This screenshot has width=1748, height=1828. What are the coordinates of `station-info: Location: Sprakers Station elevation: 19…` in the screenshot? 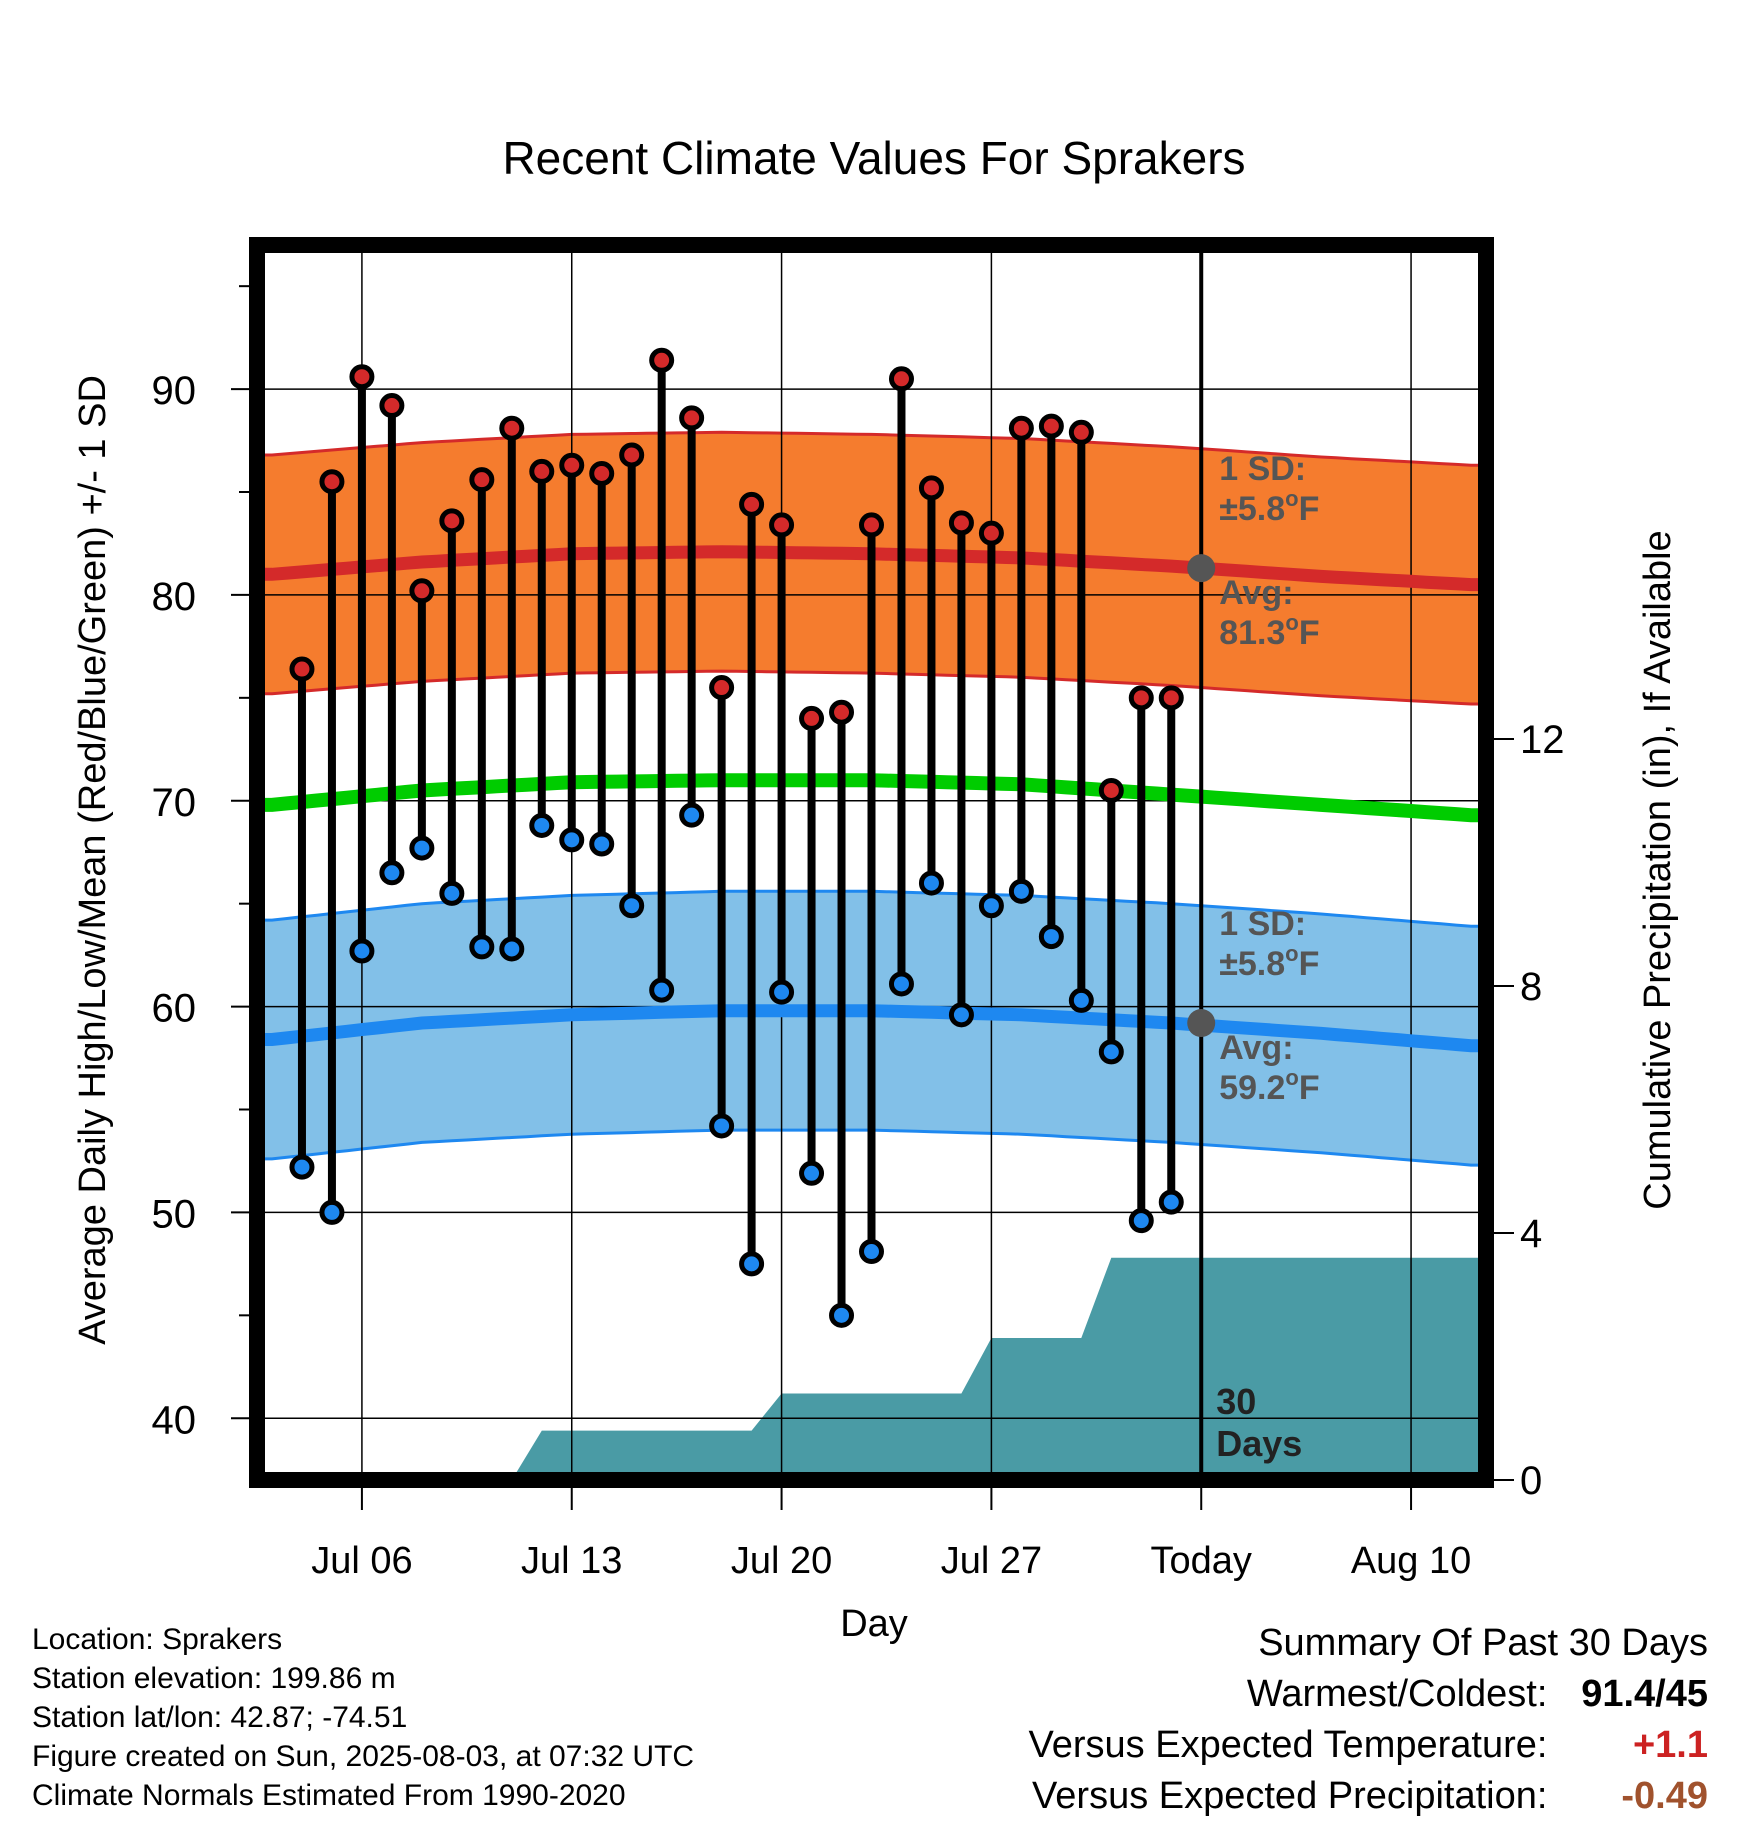 It's located at (363, 1717).